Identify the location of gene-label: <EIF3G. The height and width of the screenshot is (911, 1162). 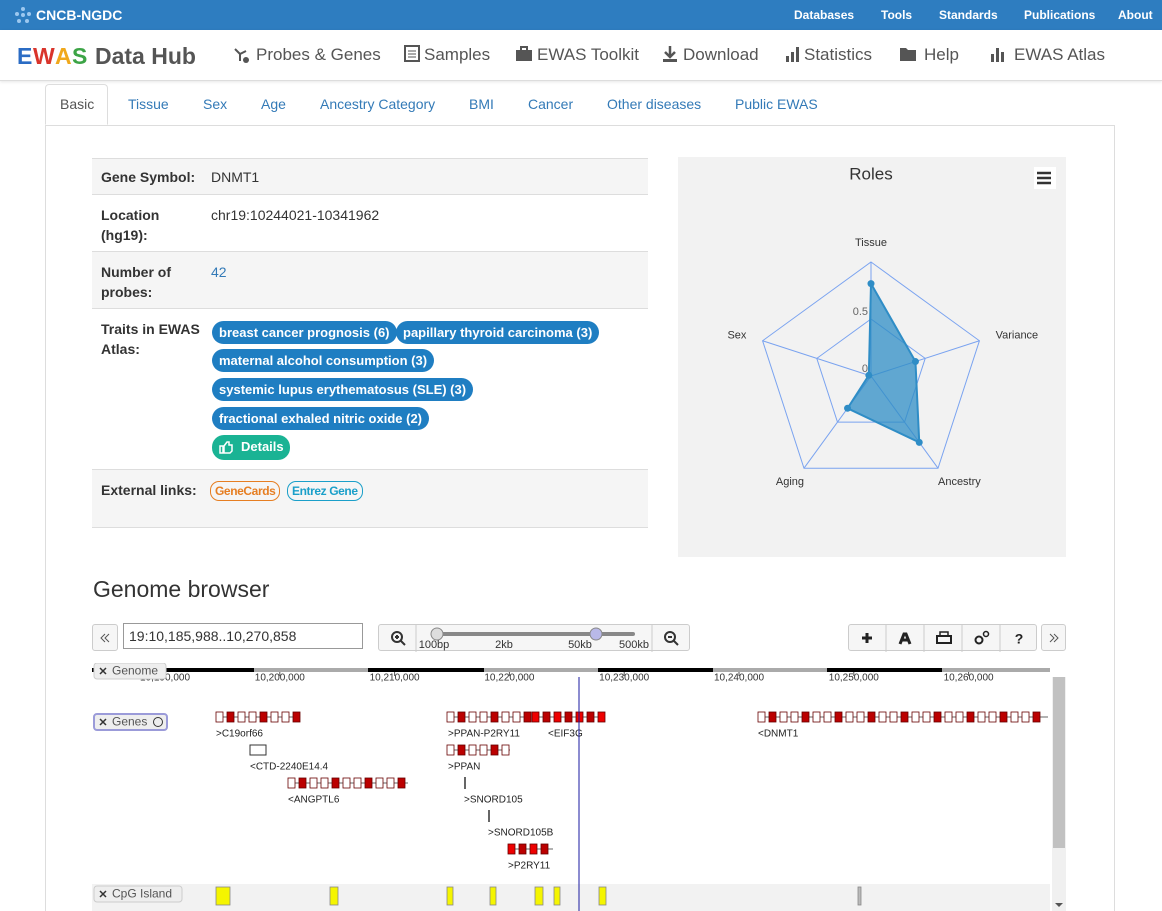
(565, 734).